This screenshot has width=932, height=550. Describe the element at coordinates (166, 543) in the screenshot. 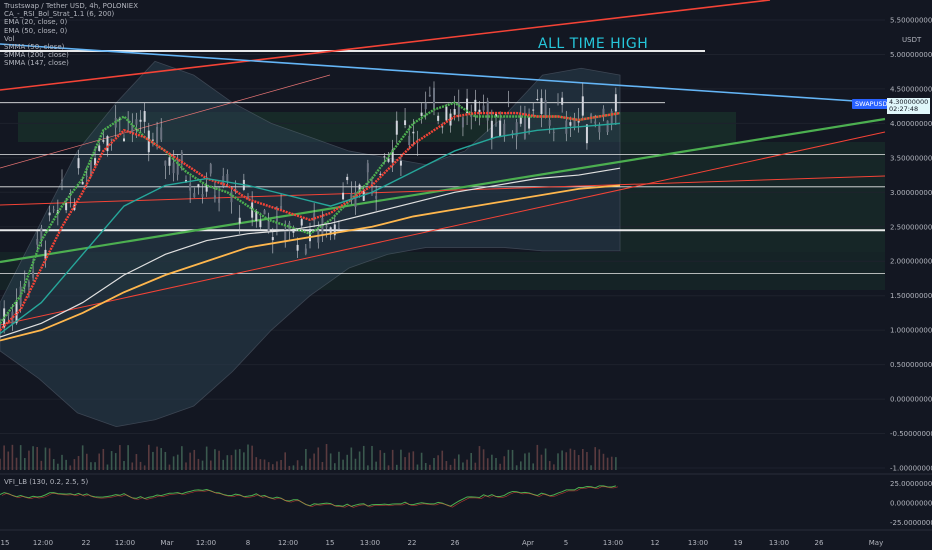

I see `x-tick-label: Mar` at that location.